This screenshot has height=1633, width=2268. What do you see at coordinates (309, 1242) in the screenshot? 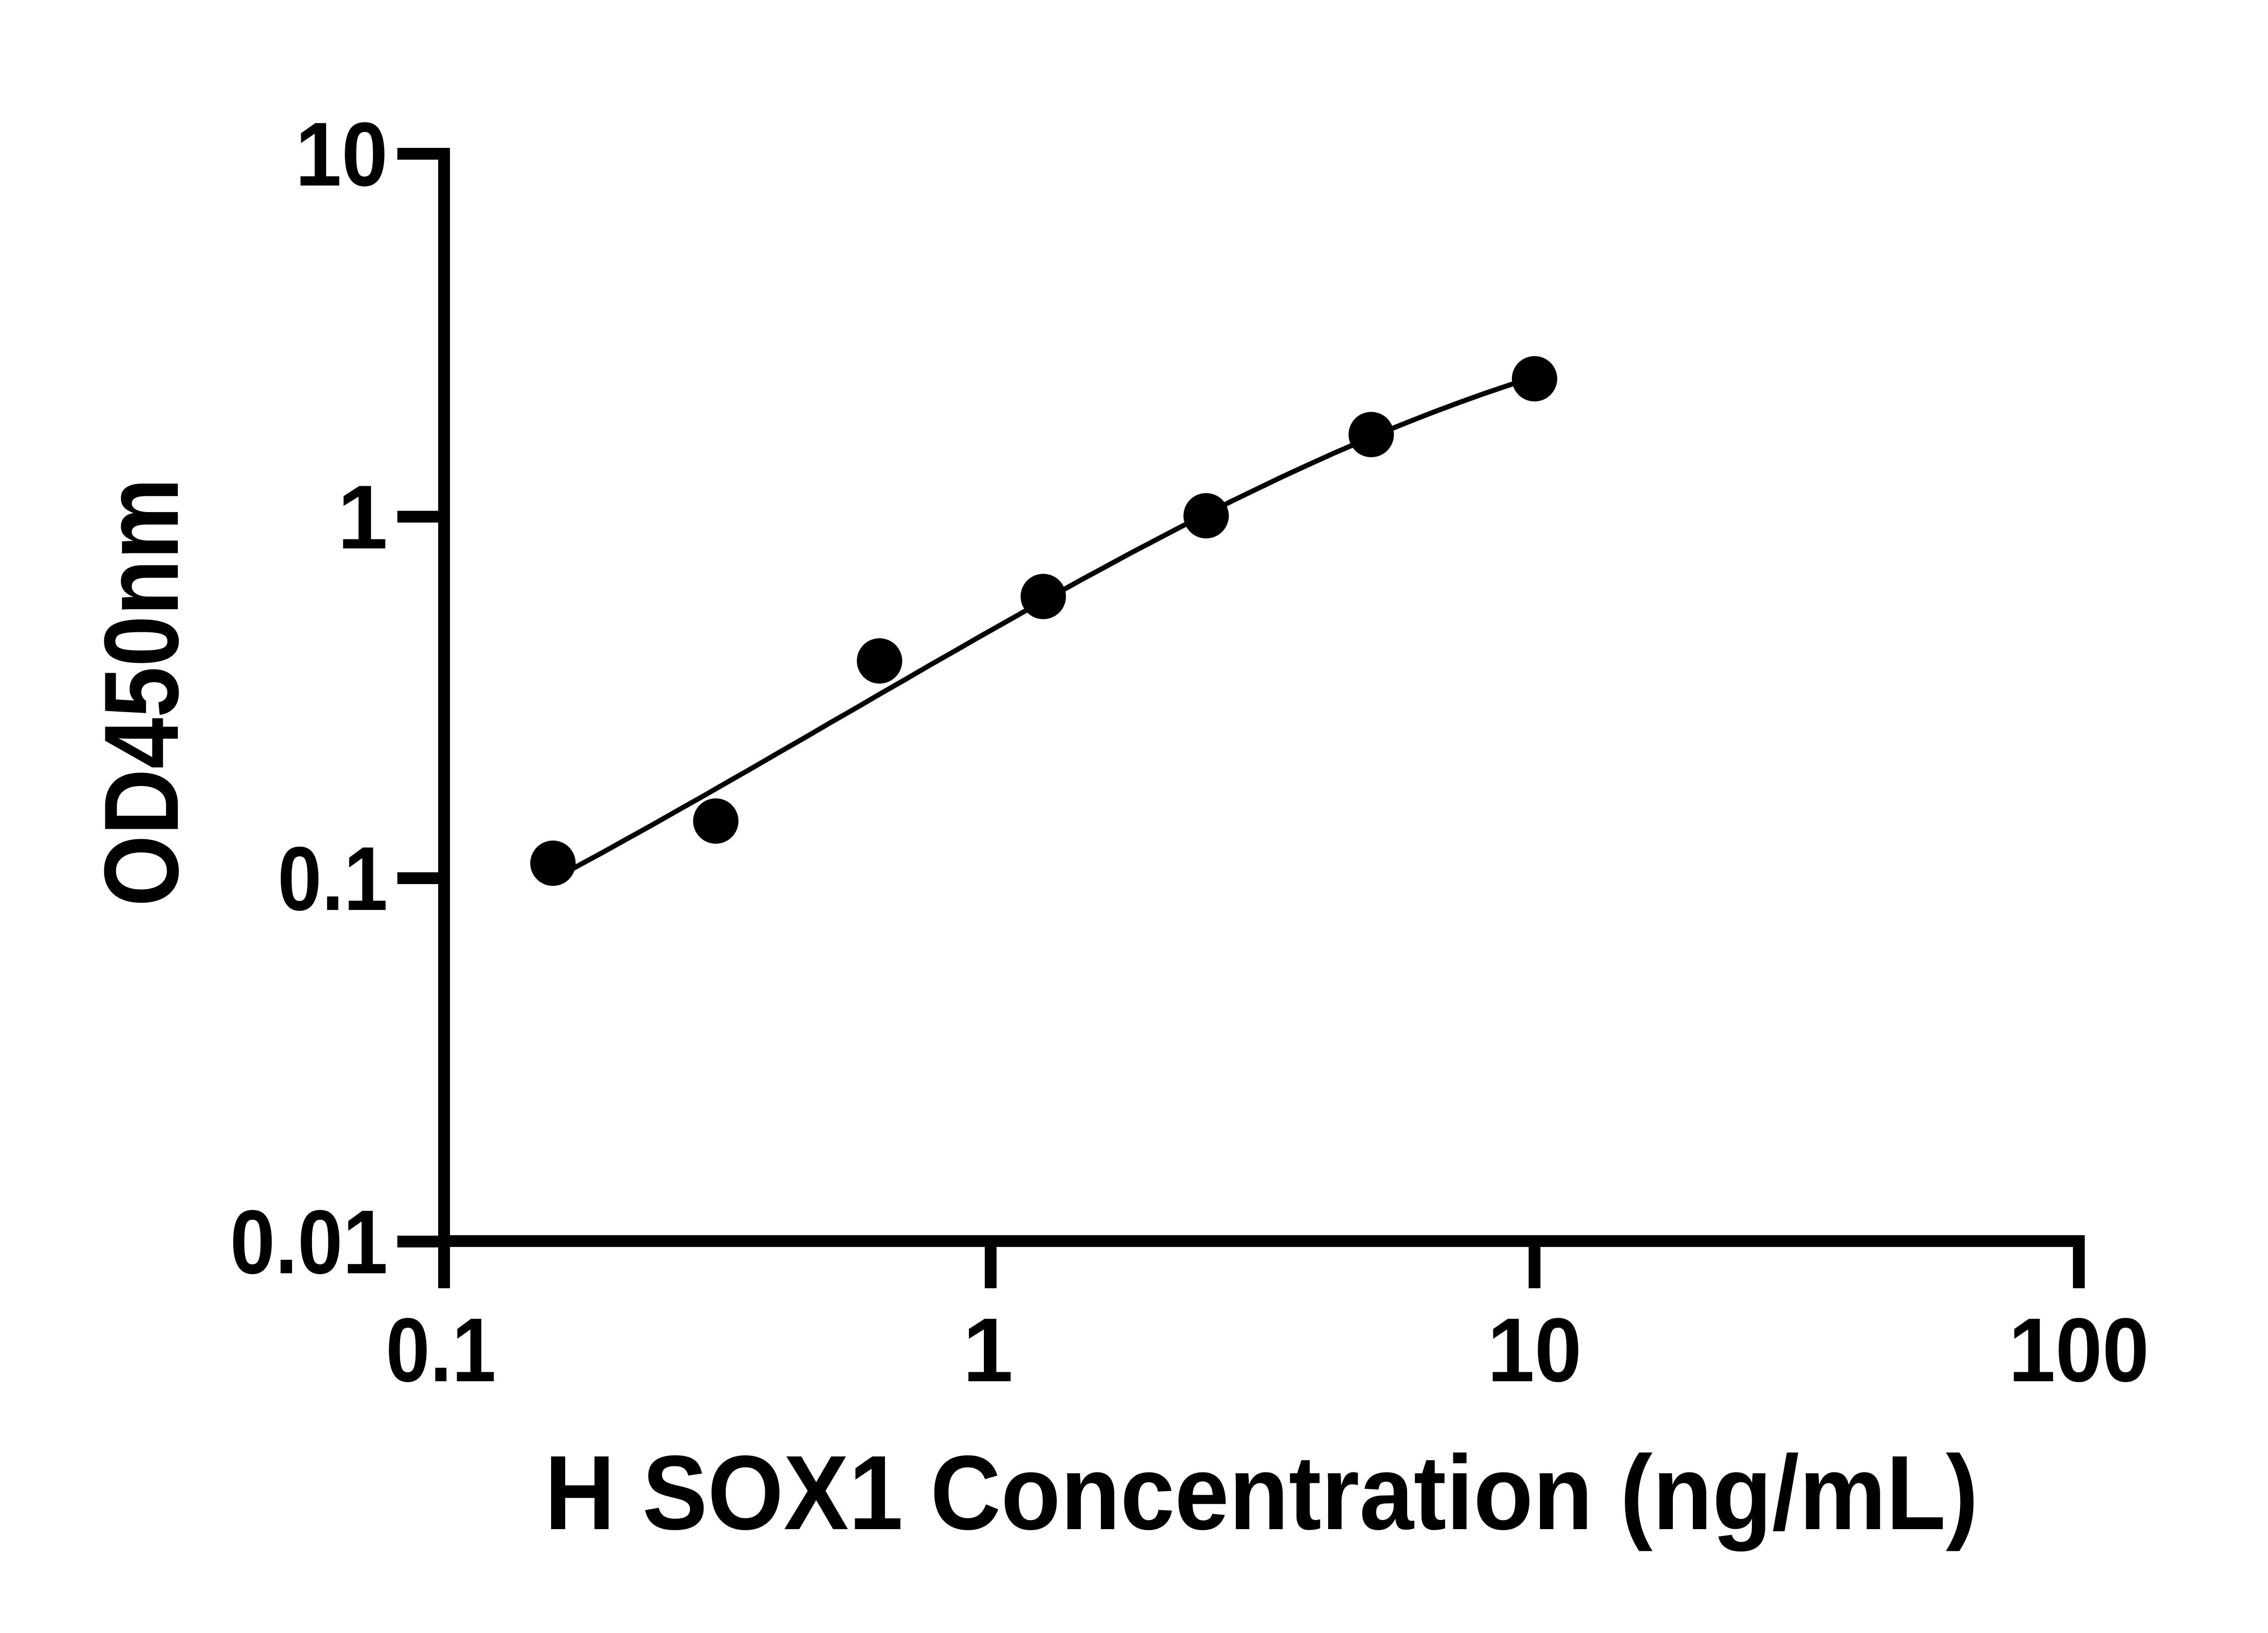
I see `svg-text: 0.01` at bounding box center [309, 1242].